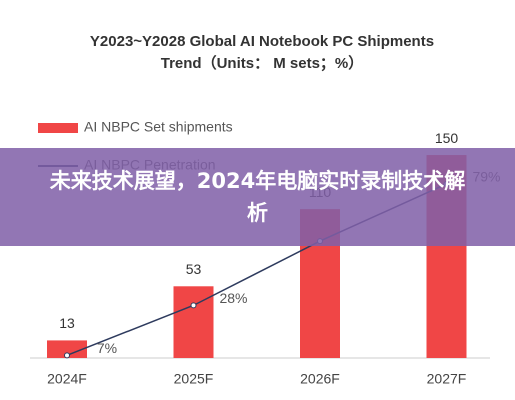 Image resolution: width=515 pixels, height=400 pixels. I want to click on legend-swatch, so click(58, 128).